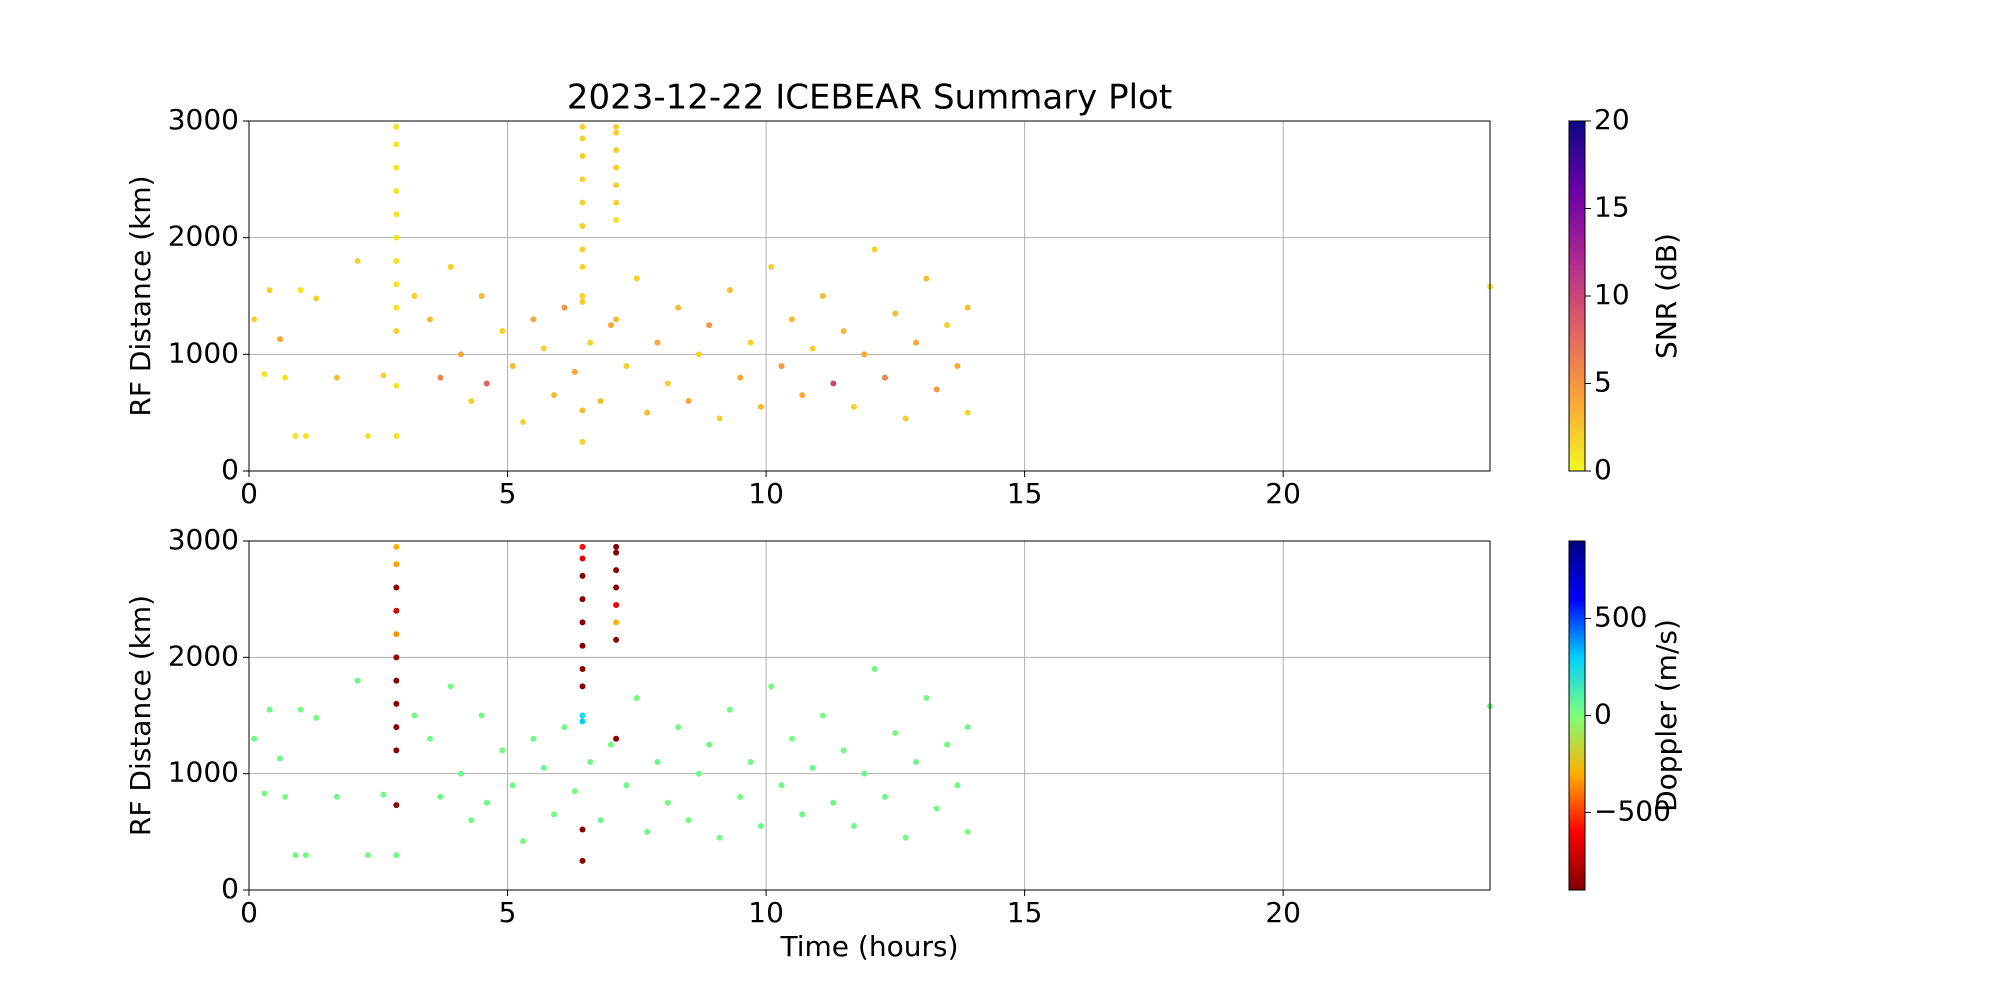 The image size is (2000, 1000). What do you see at coordinates (1603, 714) in the screenshot?
I see `colorbar-tick-label: 0` at bounding box center [1603, 714].